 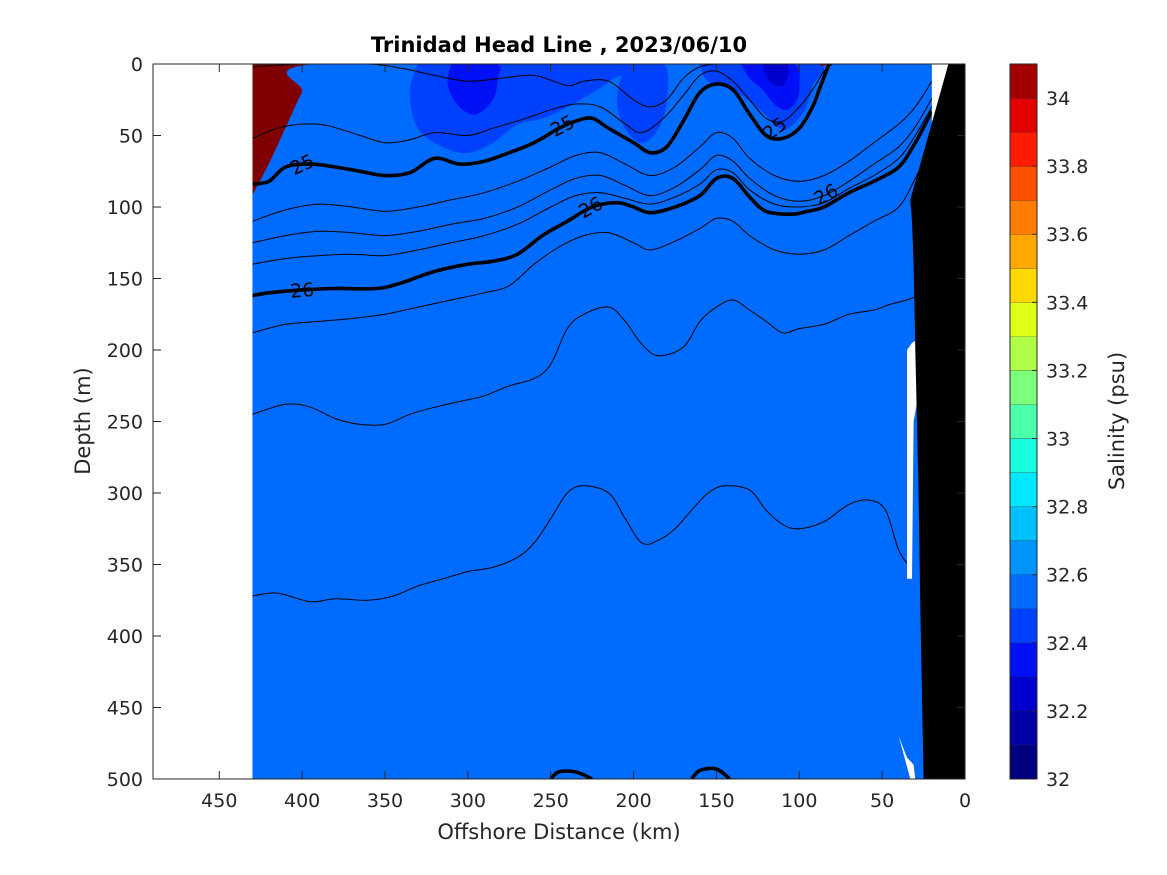 What do you see at coordinates (882, 801) in the screenshot?
I see `x-tick-label: 50` at bounding box center [882, 801].